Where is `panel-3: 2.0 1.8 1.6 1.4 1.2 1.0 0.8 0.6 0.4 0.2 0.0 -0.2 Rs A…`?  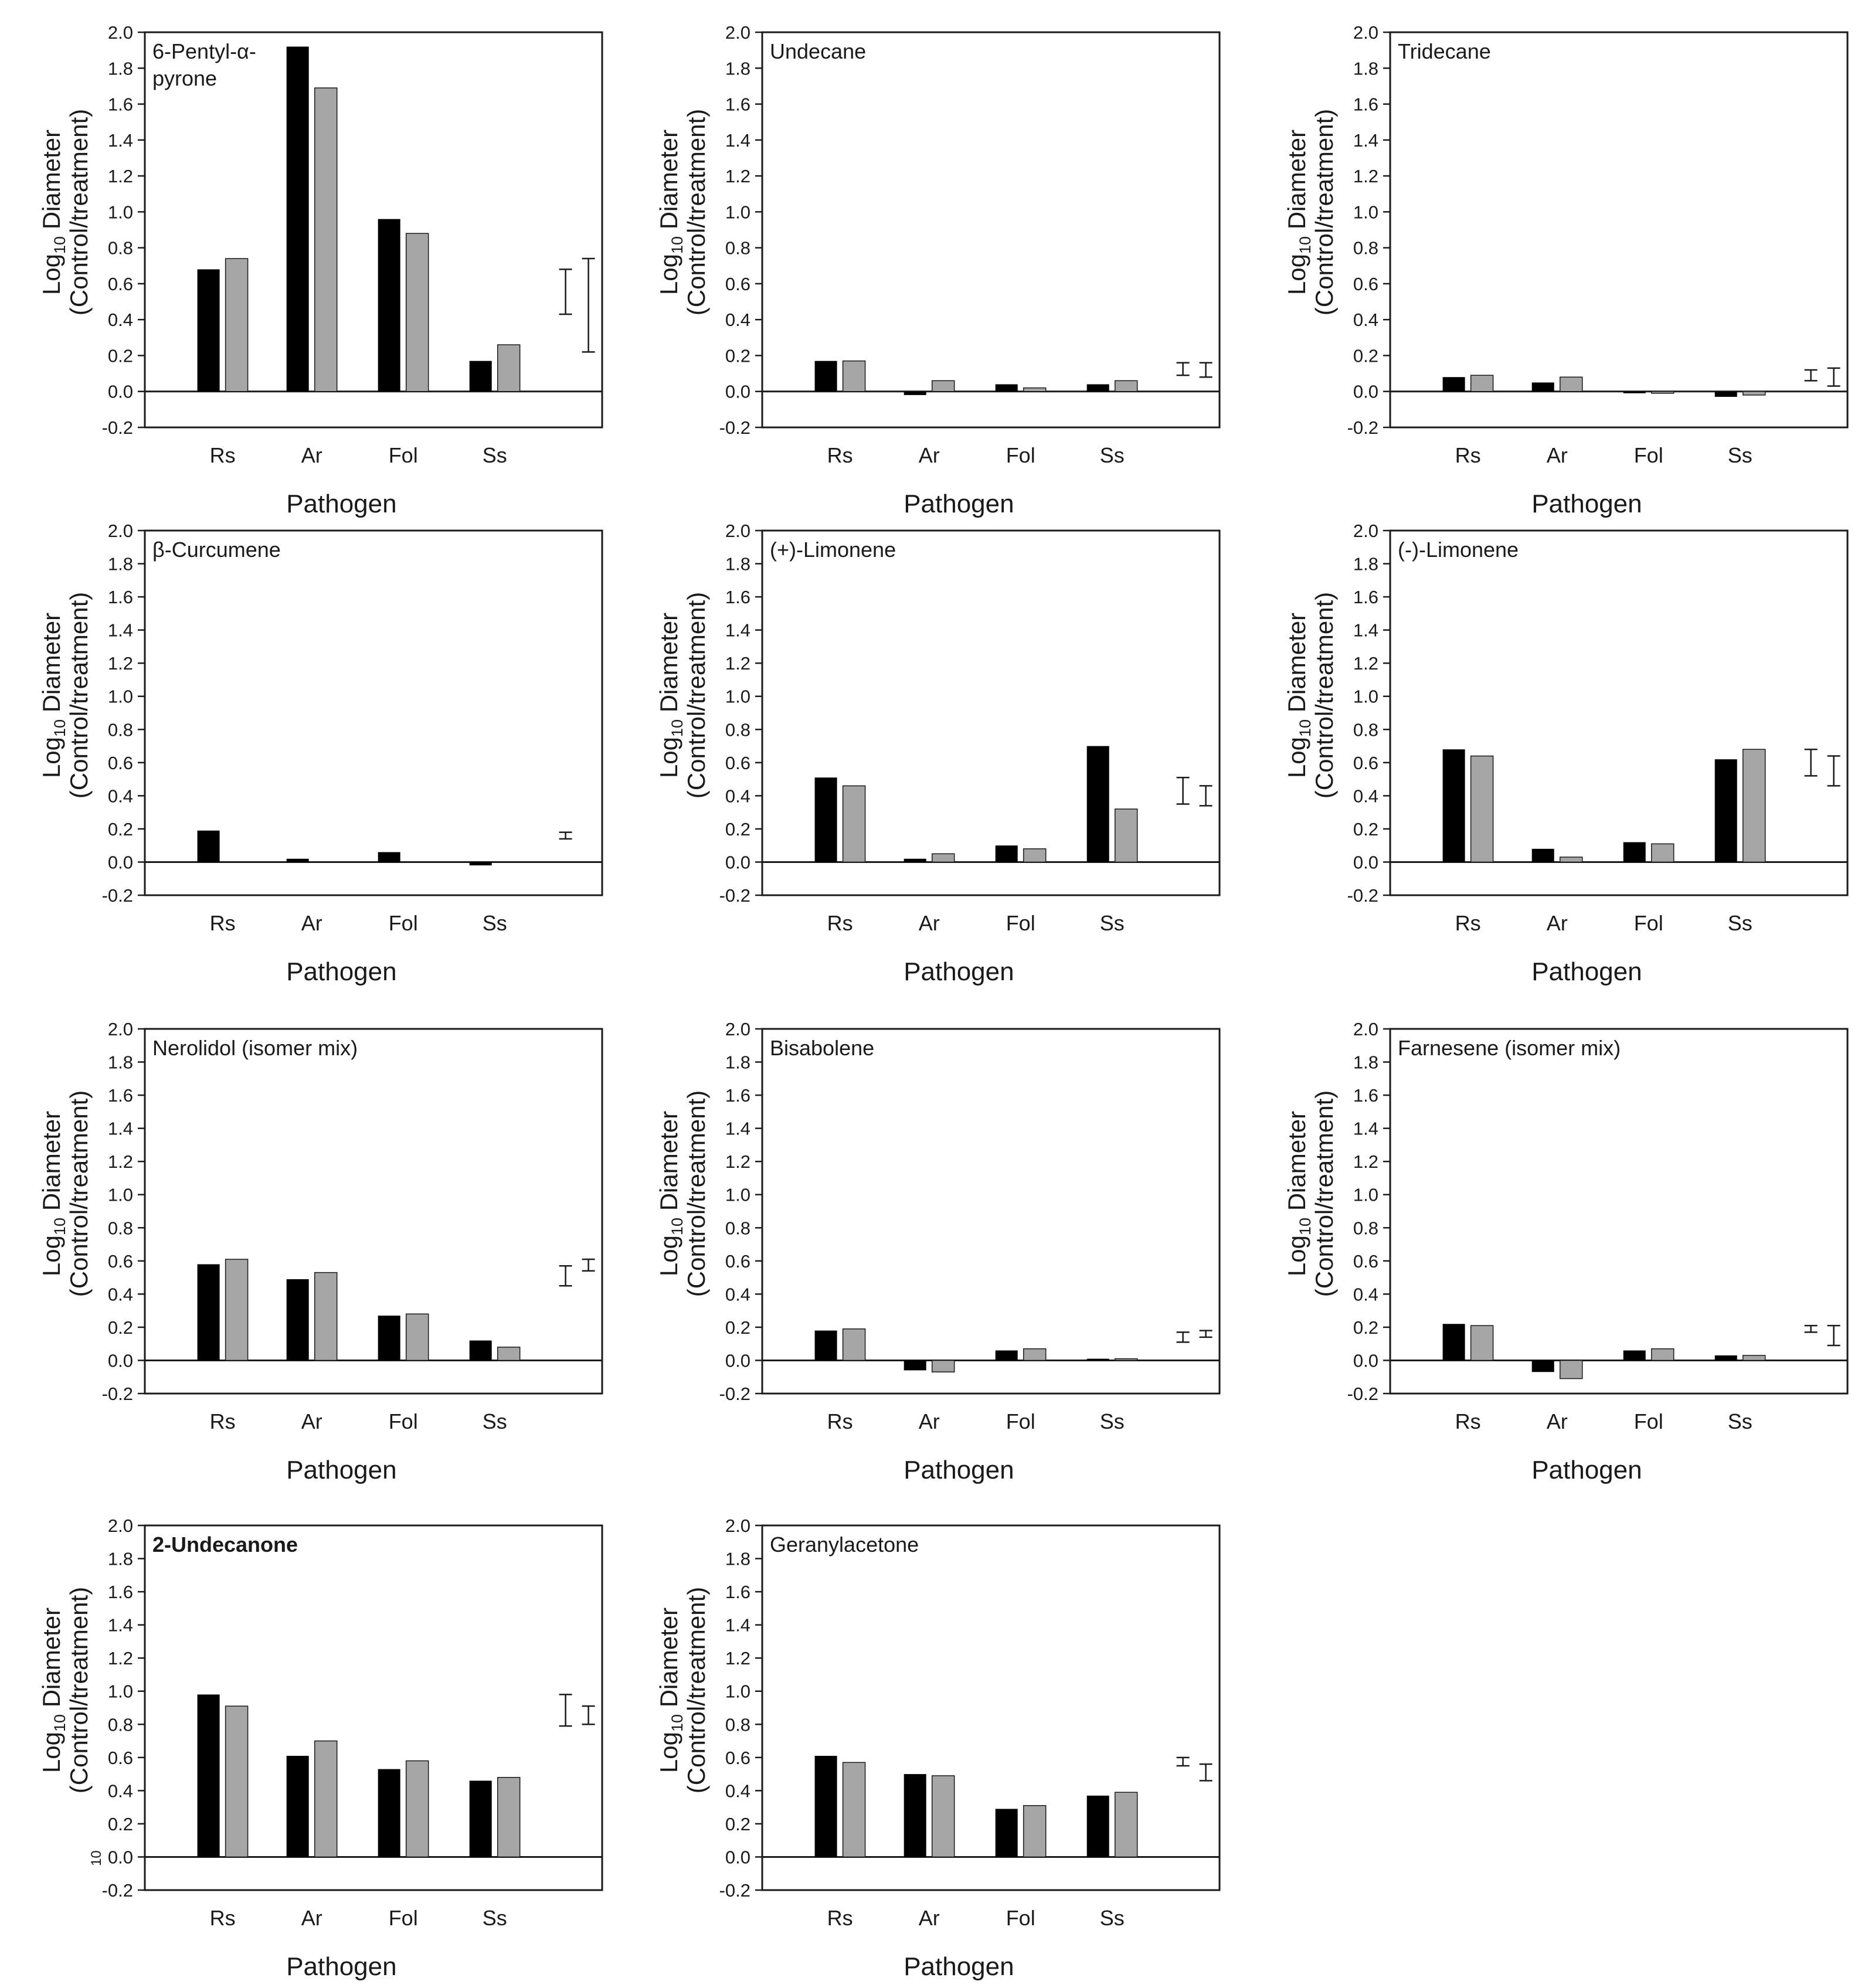 panel-3: 2.0 1.8 1.6 1.4 1.2 1.0 0.8 0.6 0.4 0.2 0.0 -0.2 Rs A… is located at coordinates (1566, 270).